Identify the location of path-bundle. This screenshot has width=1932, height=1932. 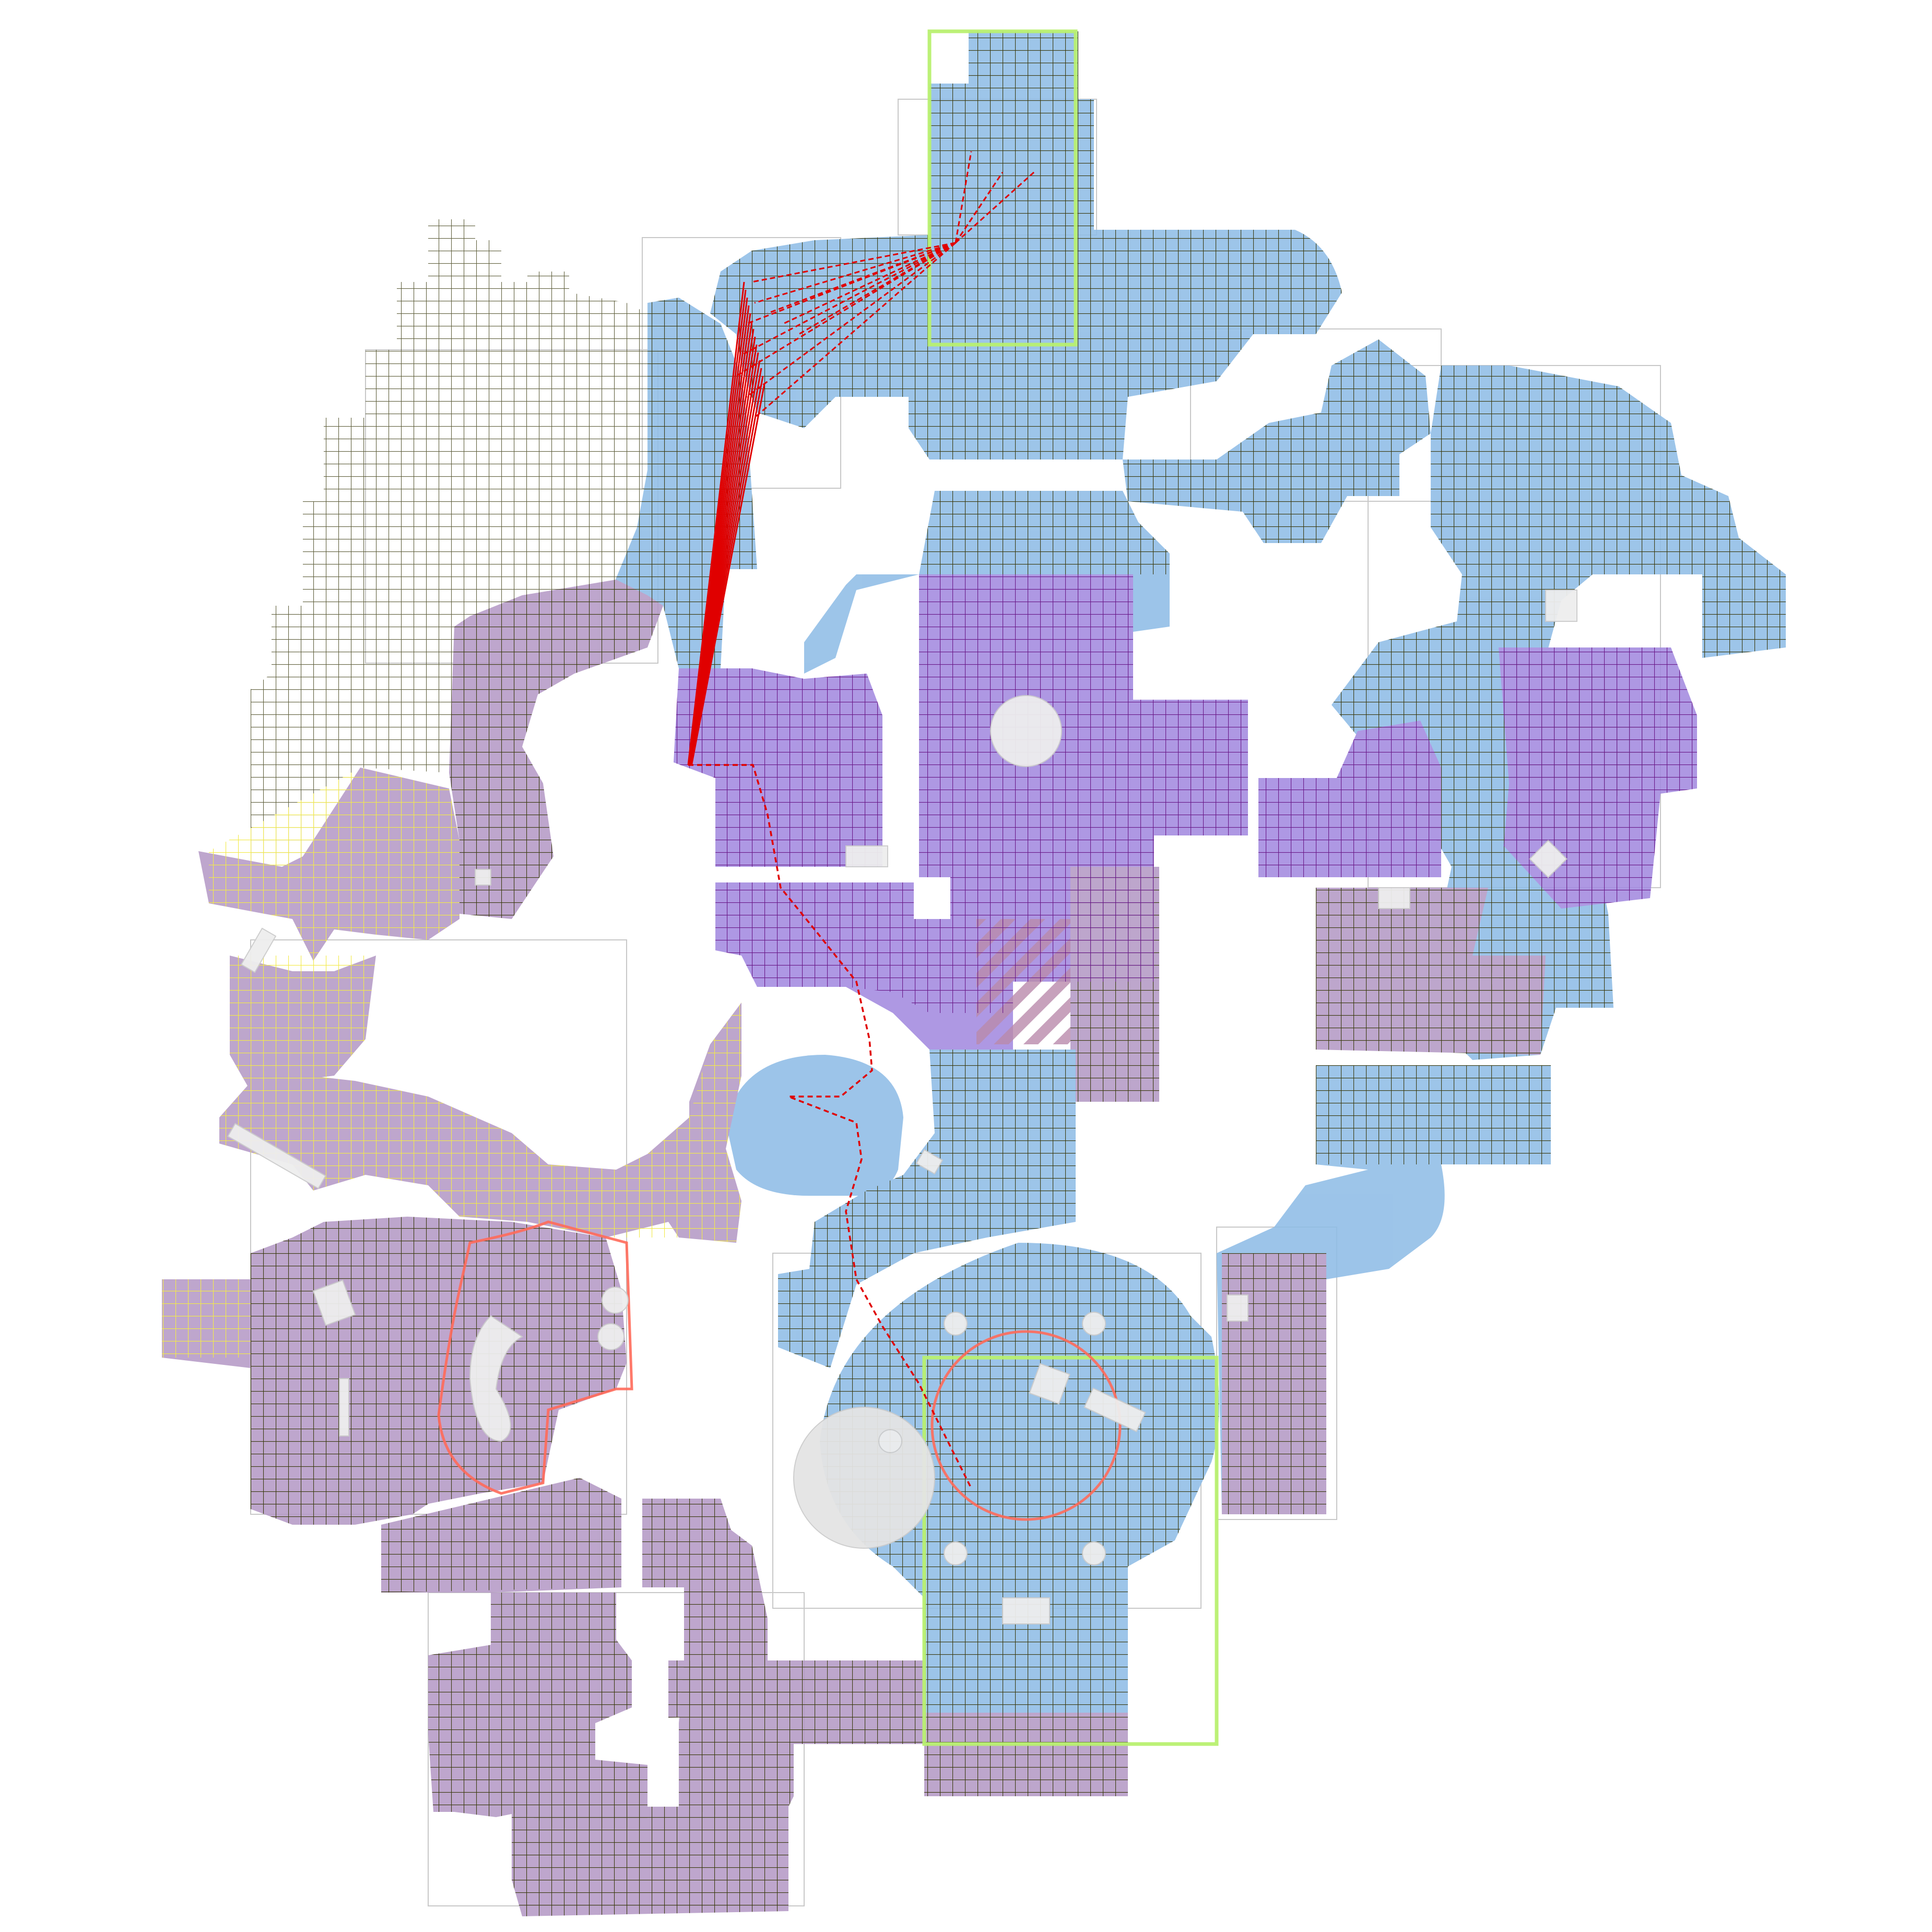
(726, 523).